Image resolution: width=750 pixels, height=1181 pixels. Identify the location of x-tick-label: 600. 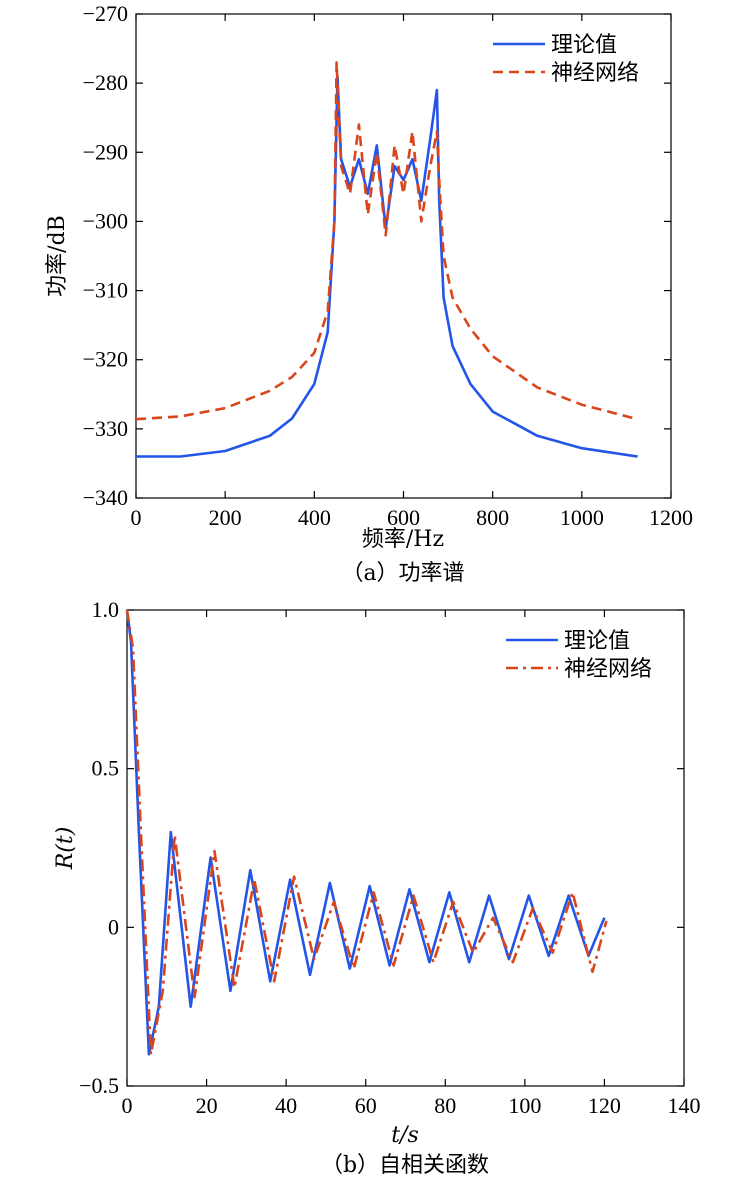
(403, 517).